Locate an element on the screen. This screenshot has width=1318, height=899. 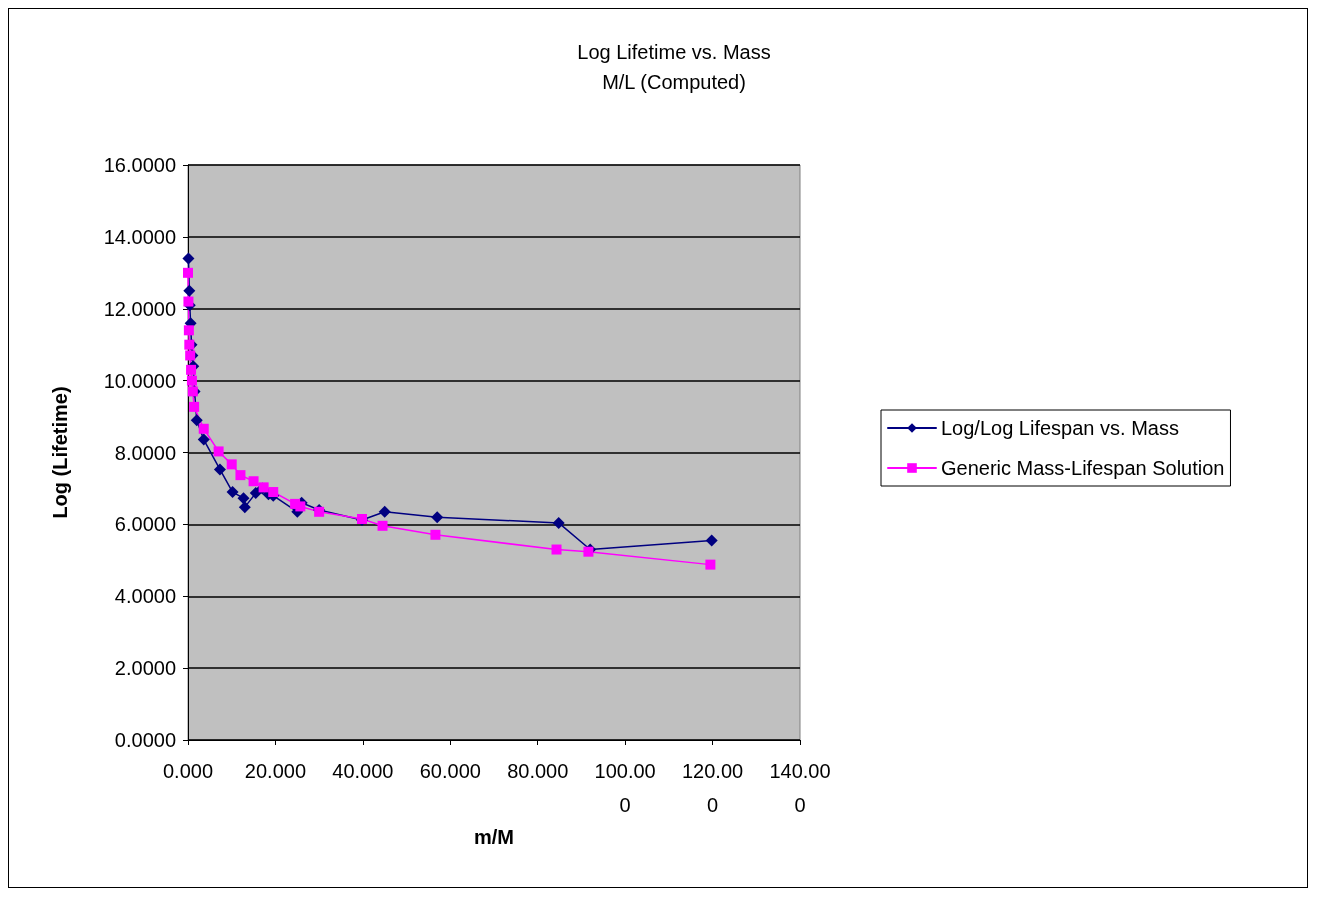
x-tick-label: 0.000 is located at coordinates (188, 771).